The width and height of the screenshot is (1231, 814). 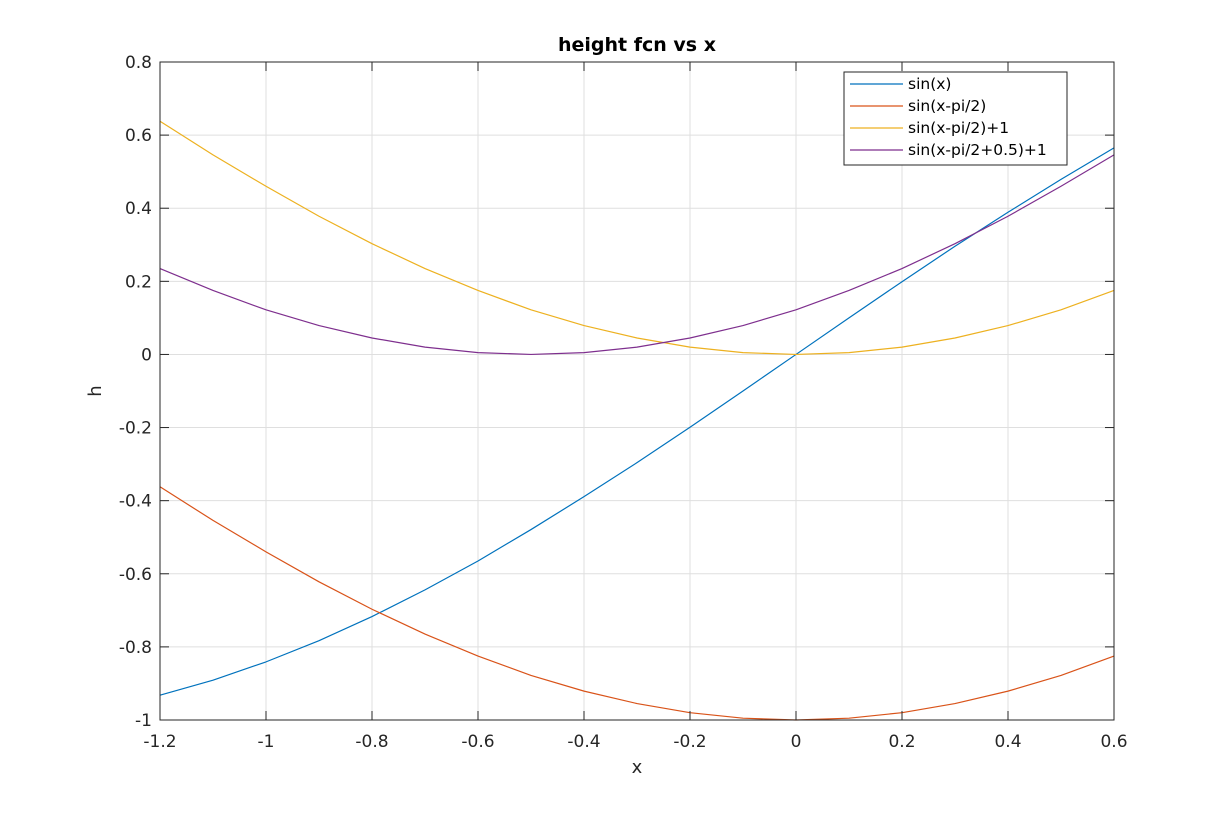 What do you see at coordinates (929, 84) in the screenshot?
I see `legend-label-1: sin(x)` at bounding box center [929, 84].